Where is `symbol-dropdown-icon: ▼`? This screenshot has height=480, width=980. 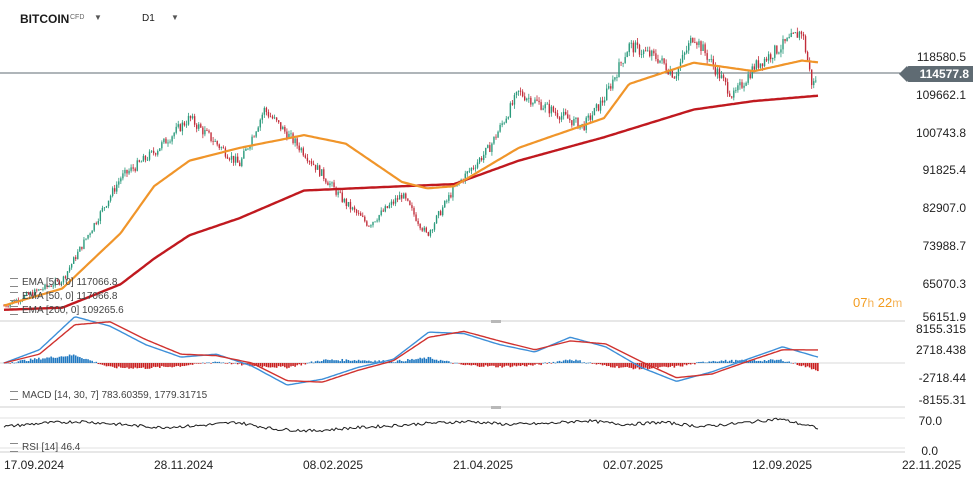 symbol-dropdown-icon: ▼ is located at coordinates (98, 17).